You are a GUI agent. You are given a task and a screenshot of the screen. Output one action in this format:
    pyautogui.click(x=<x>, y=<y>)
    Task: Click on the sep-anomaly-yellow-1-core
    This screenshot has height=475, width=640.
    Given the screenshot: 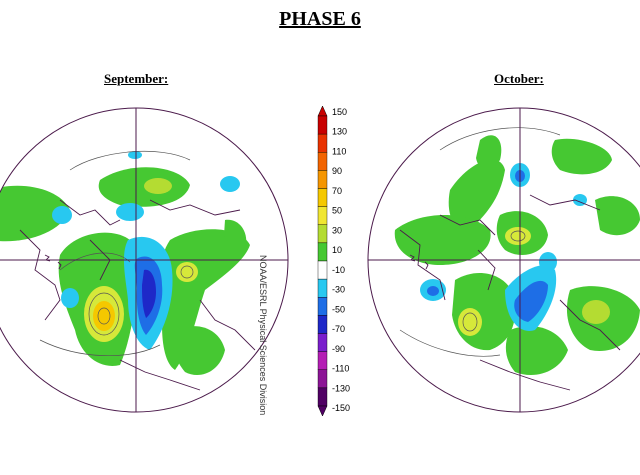 What is the action you would take?
    pyautogui.click(x=104, y=316)
    